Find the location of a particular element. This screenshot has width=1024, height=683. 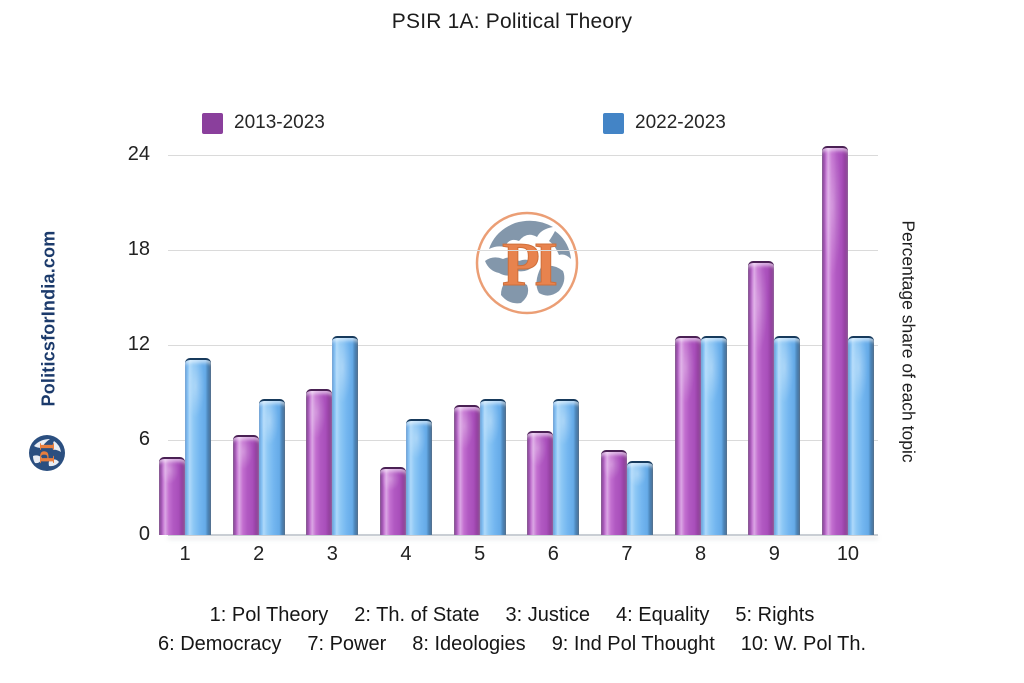

category-key-item: 5: Rights is located at coordinates (775, 615).